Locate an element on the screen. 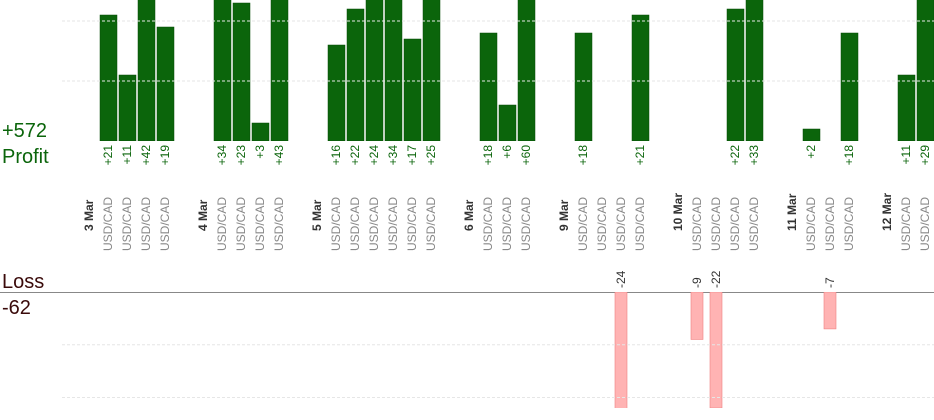  profit-value: +24 is located at coordinates (374, 155).